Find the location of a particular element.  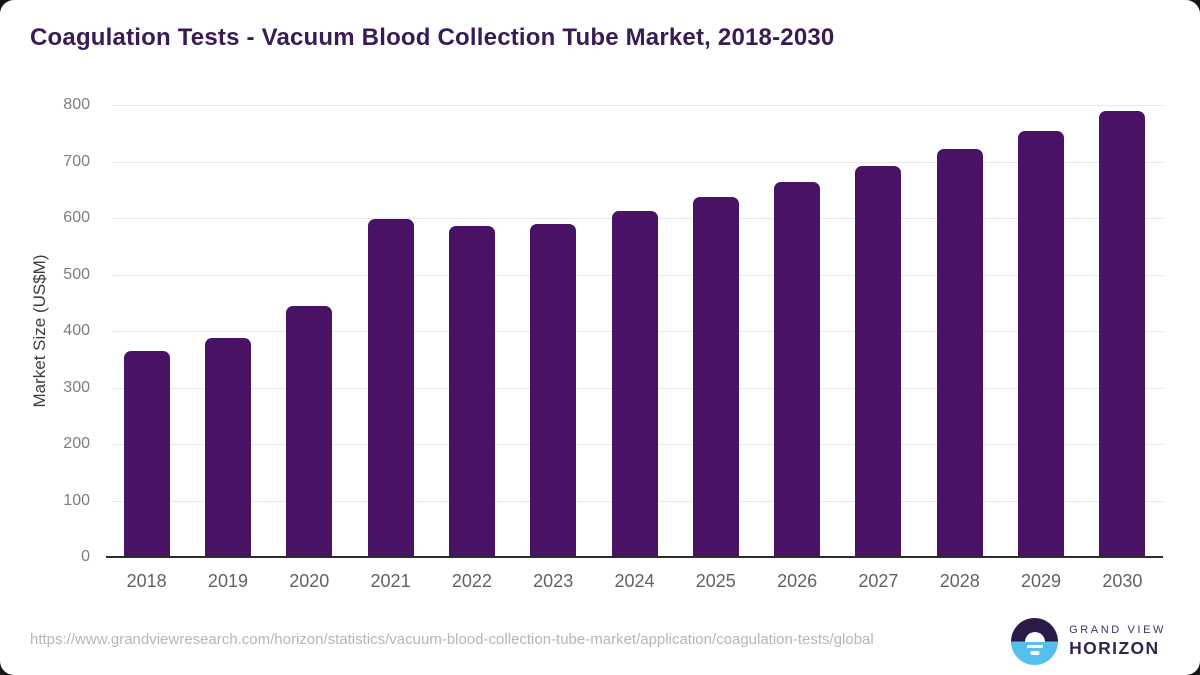

horizon-sunrise-icon is located at coordinates (1035, 641).